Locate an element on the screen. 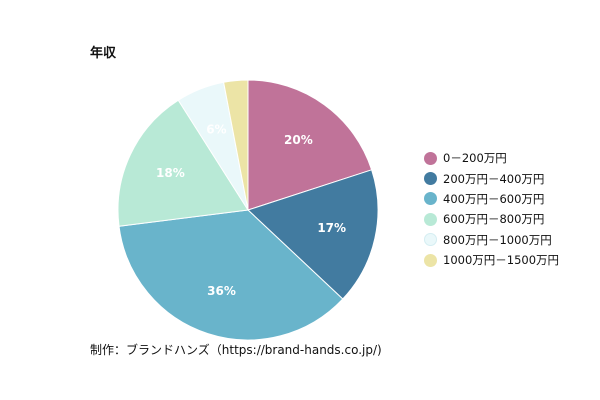  slice-label-5: 6% is located at coordinates (216, 130).